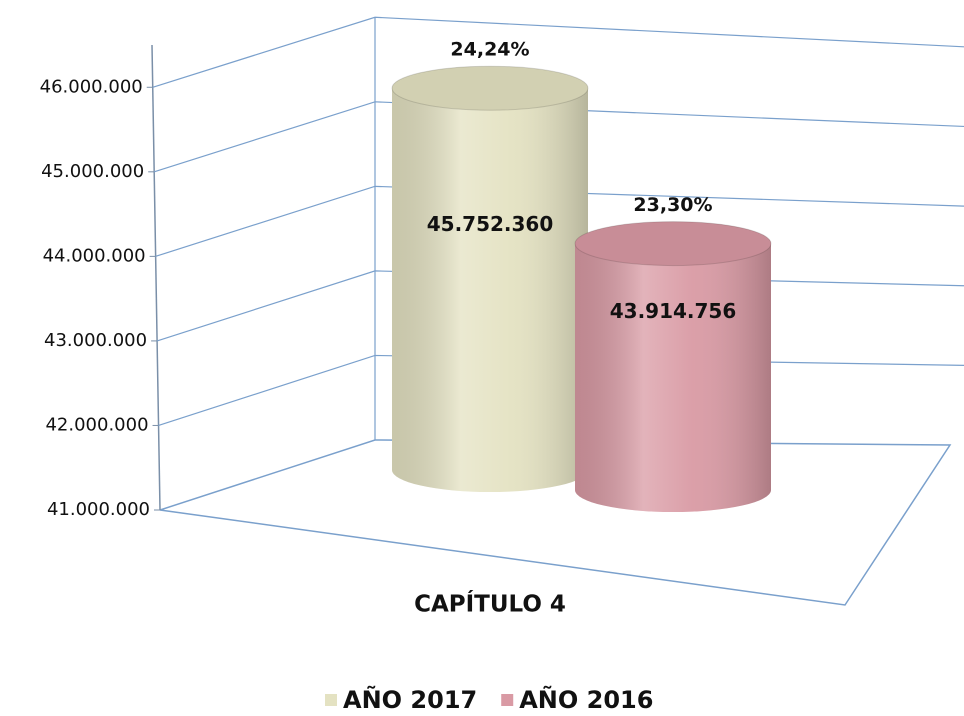 Image resolution: width=964 pixels, height=716 pixels. I want to click on value-label: 43.914.756, so click(673, 311).